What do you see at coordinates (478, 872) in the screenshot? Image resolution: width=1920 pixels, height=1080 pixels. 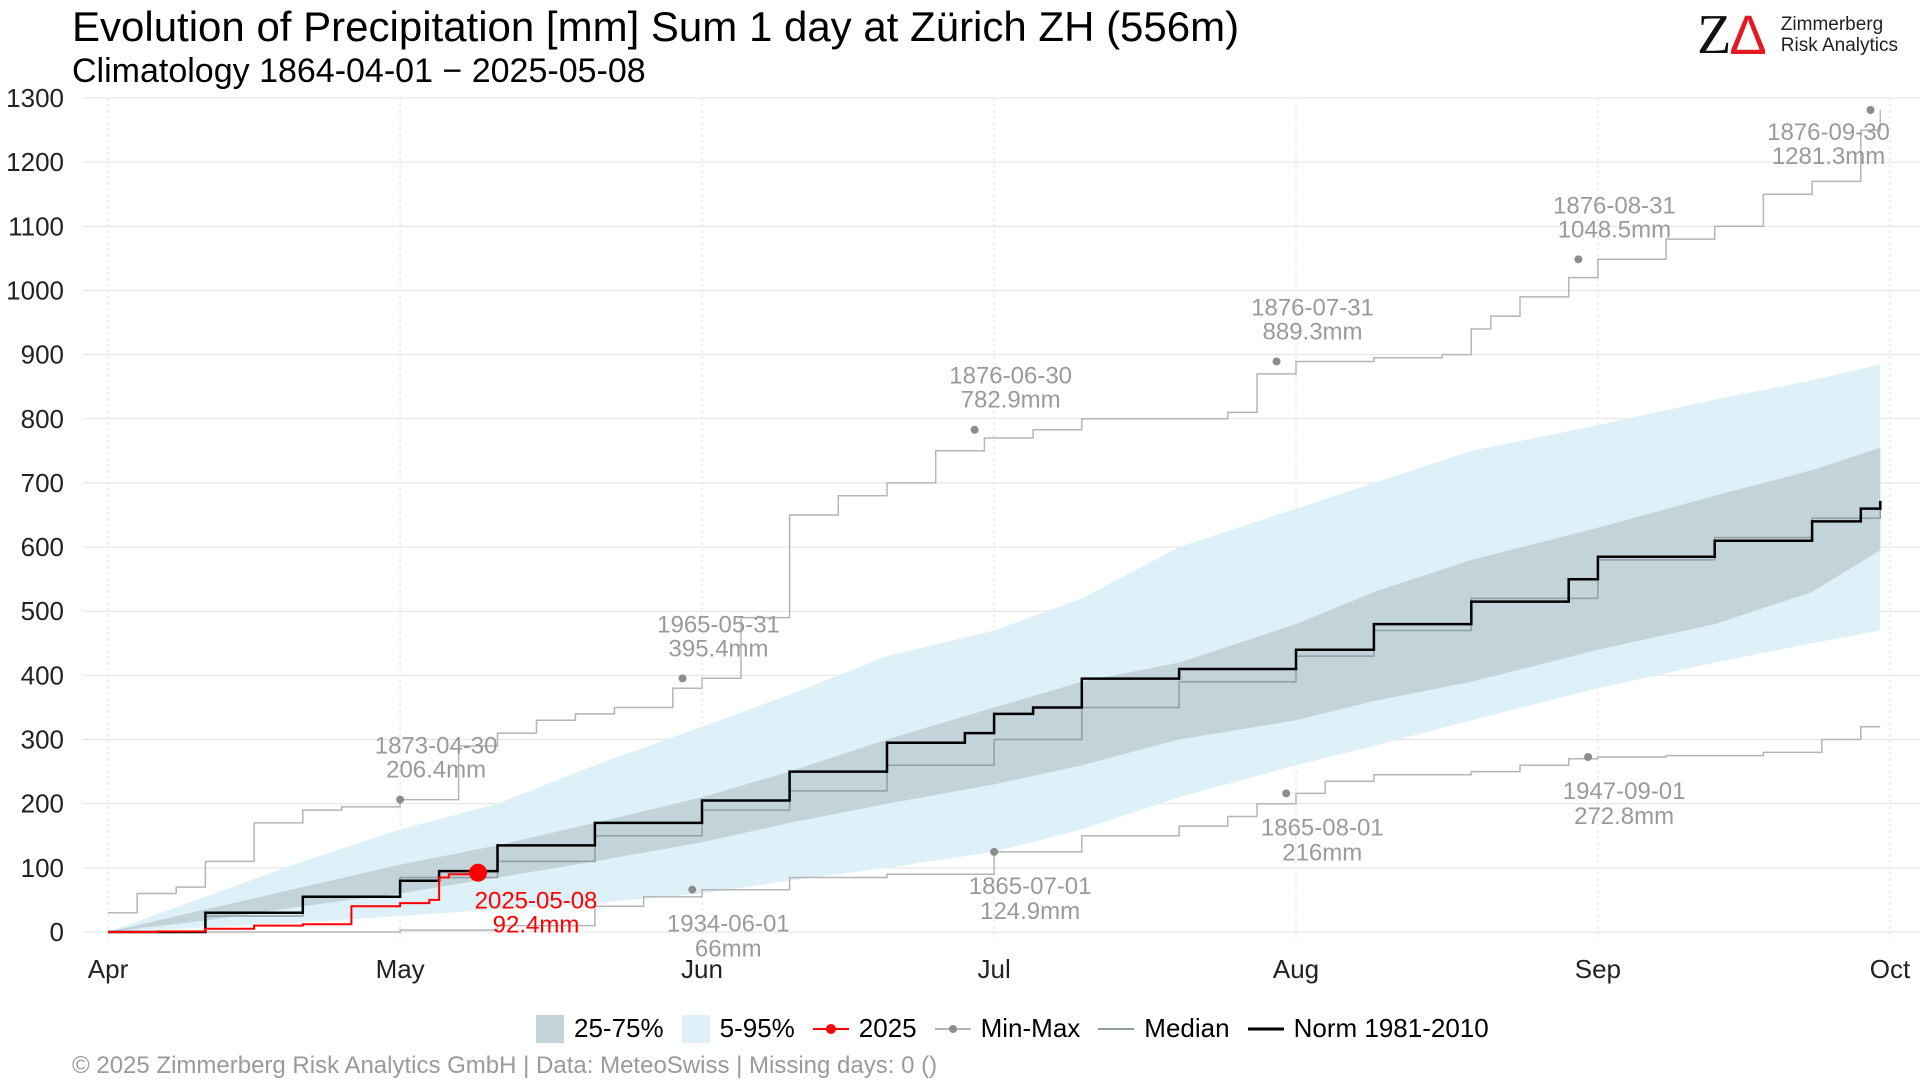 I see `current-point` at bounding box center [478, 872].